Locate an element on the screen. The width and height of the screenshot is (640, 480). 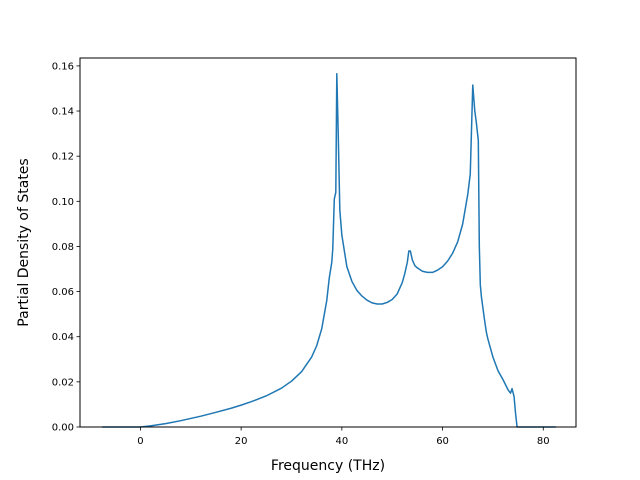
y-axis: 0.00 0.02 0.04 0.06 0.08 0.10 0.12 0.14 0.16 is located at coordinates (66, 247).